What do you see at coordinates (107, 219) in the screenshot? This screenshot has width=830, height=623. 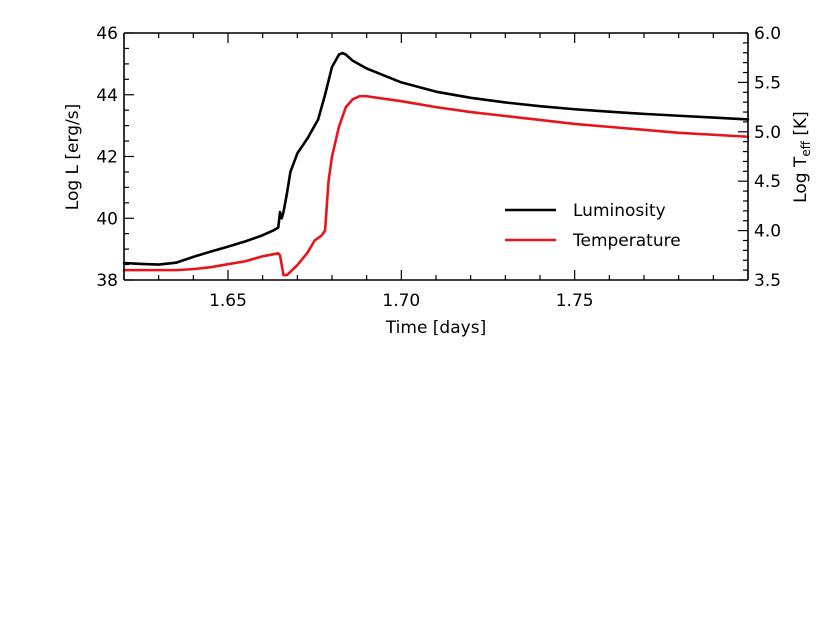 I see `y-left-tick-label: 40` at bounding box center [107, 219].